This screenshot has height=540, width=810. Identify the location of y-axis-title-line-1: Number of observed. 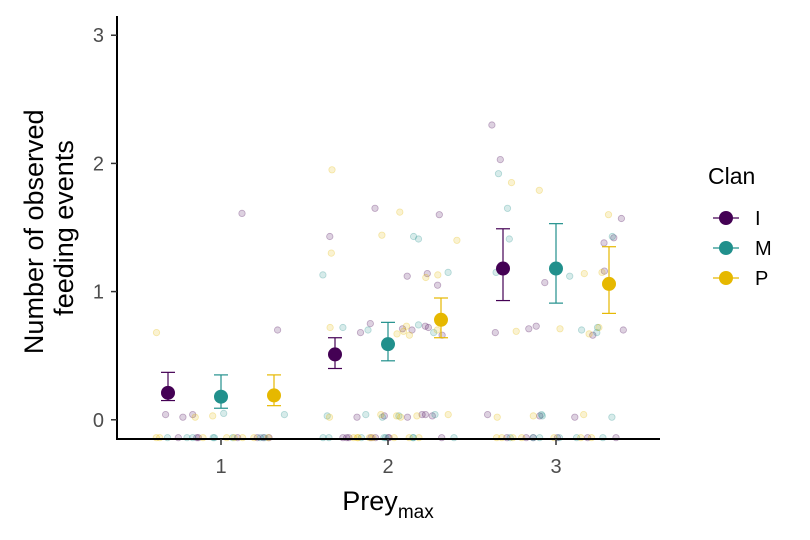
(34, 231).